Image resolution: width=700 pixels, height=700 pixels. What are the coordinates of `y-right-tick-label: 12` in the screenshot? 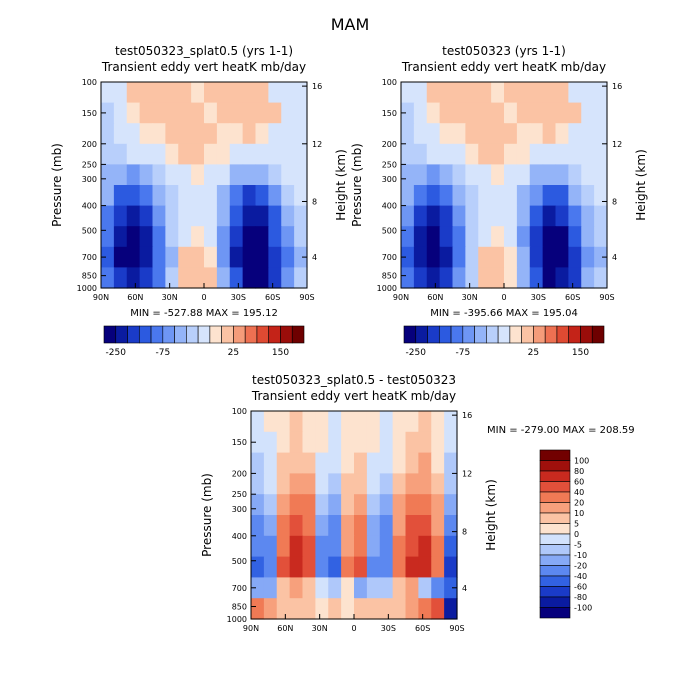 It's located at (467, 473).